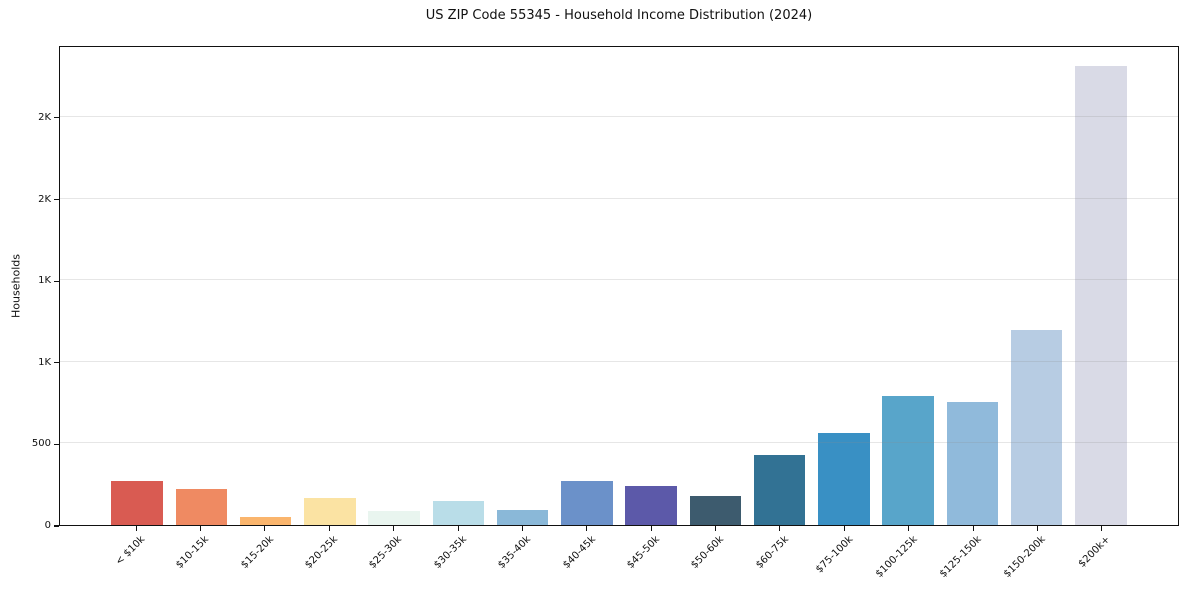 Image resolution: width=1189 pixels, height=590 pixels. What do you see at coordinates (265, 520) in the screenshot?
I see `bar-$15-20k` at bounding box center [265, 520].